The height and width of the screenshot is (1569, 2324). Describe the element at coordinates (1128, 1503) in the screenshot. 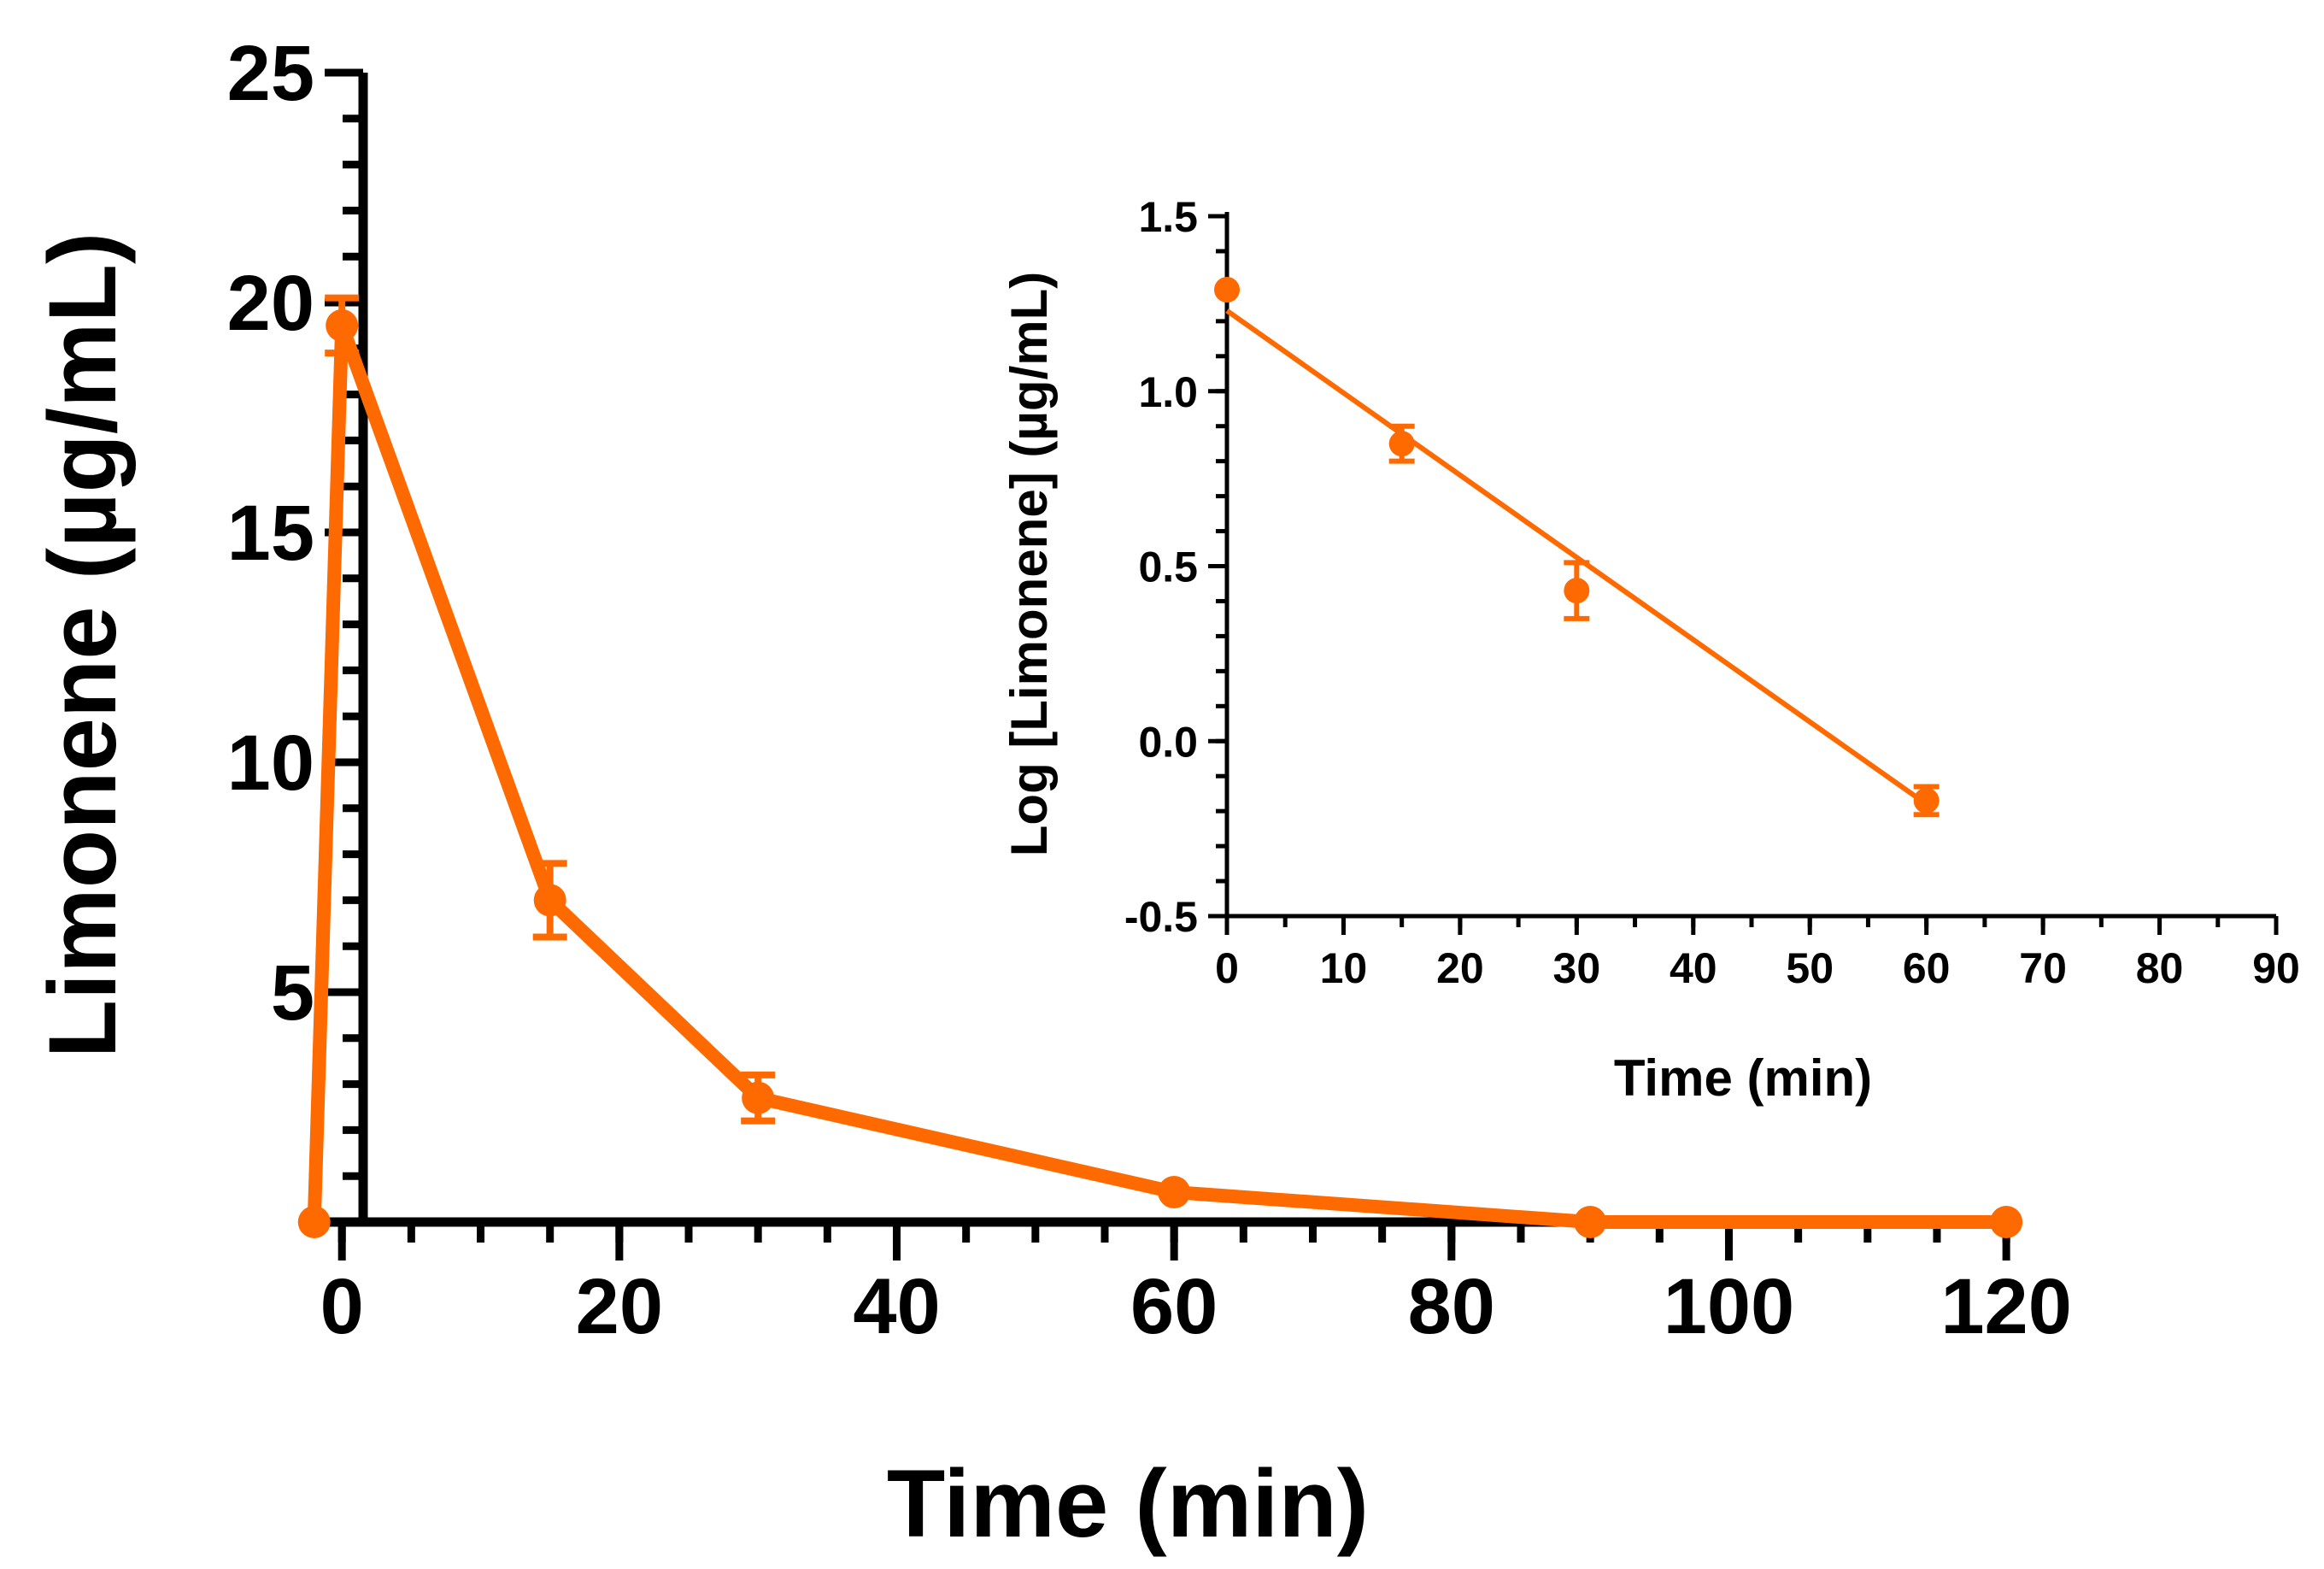

I see `main-x-axis-title: Time (min)` at that location.